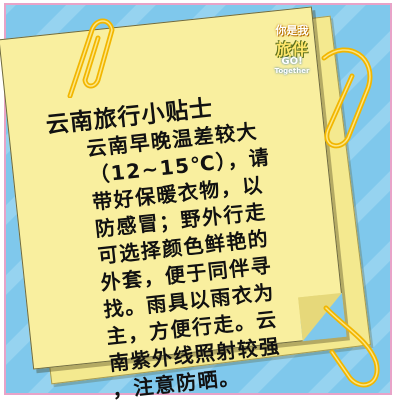 This screenshot has height=408, width=400. What do you see at coordinates (91, 58) in the screenshot?
I see `paper-clip-top-icon` at bounding box center [91, 58].